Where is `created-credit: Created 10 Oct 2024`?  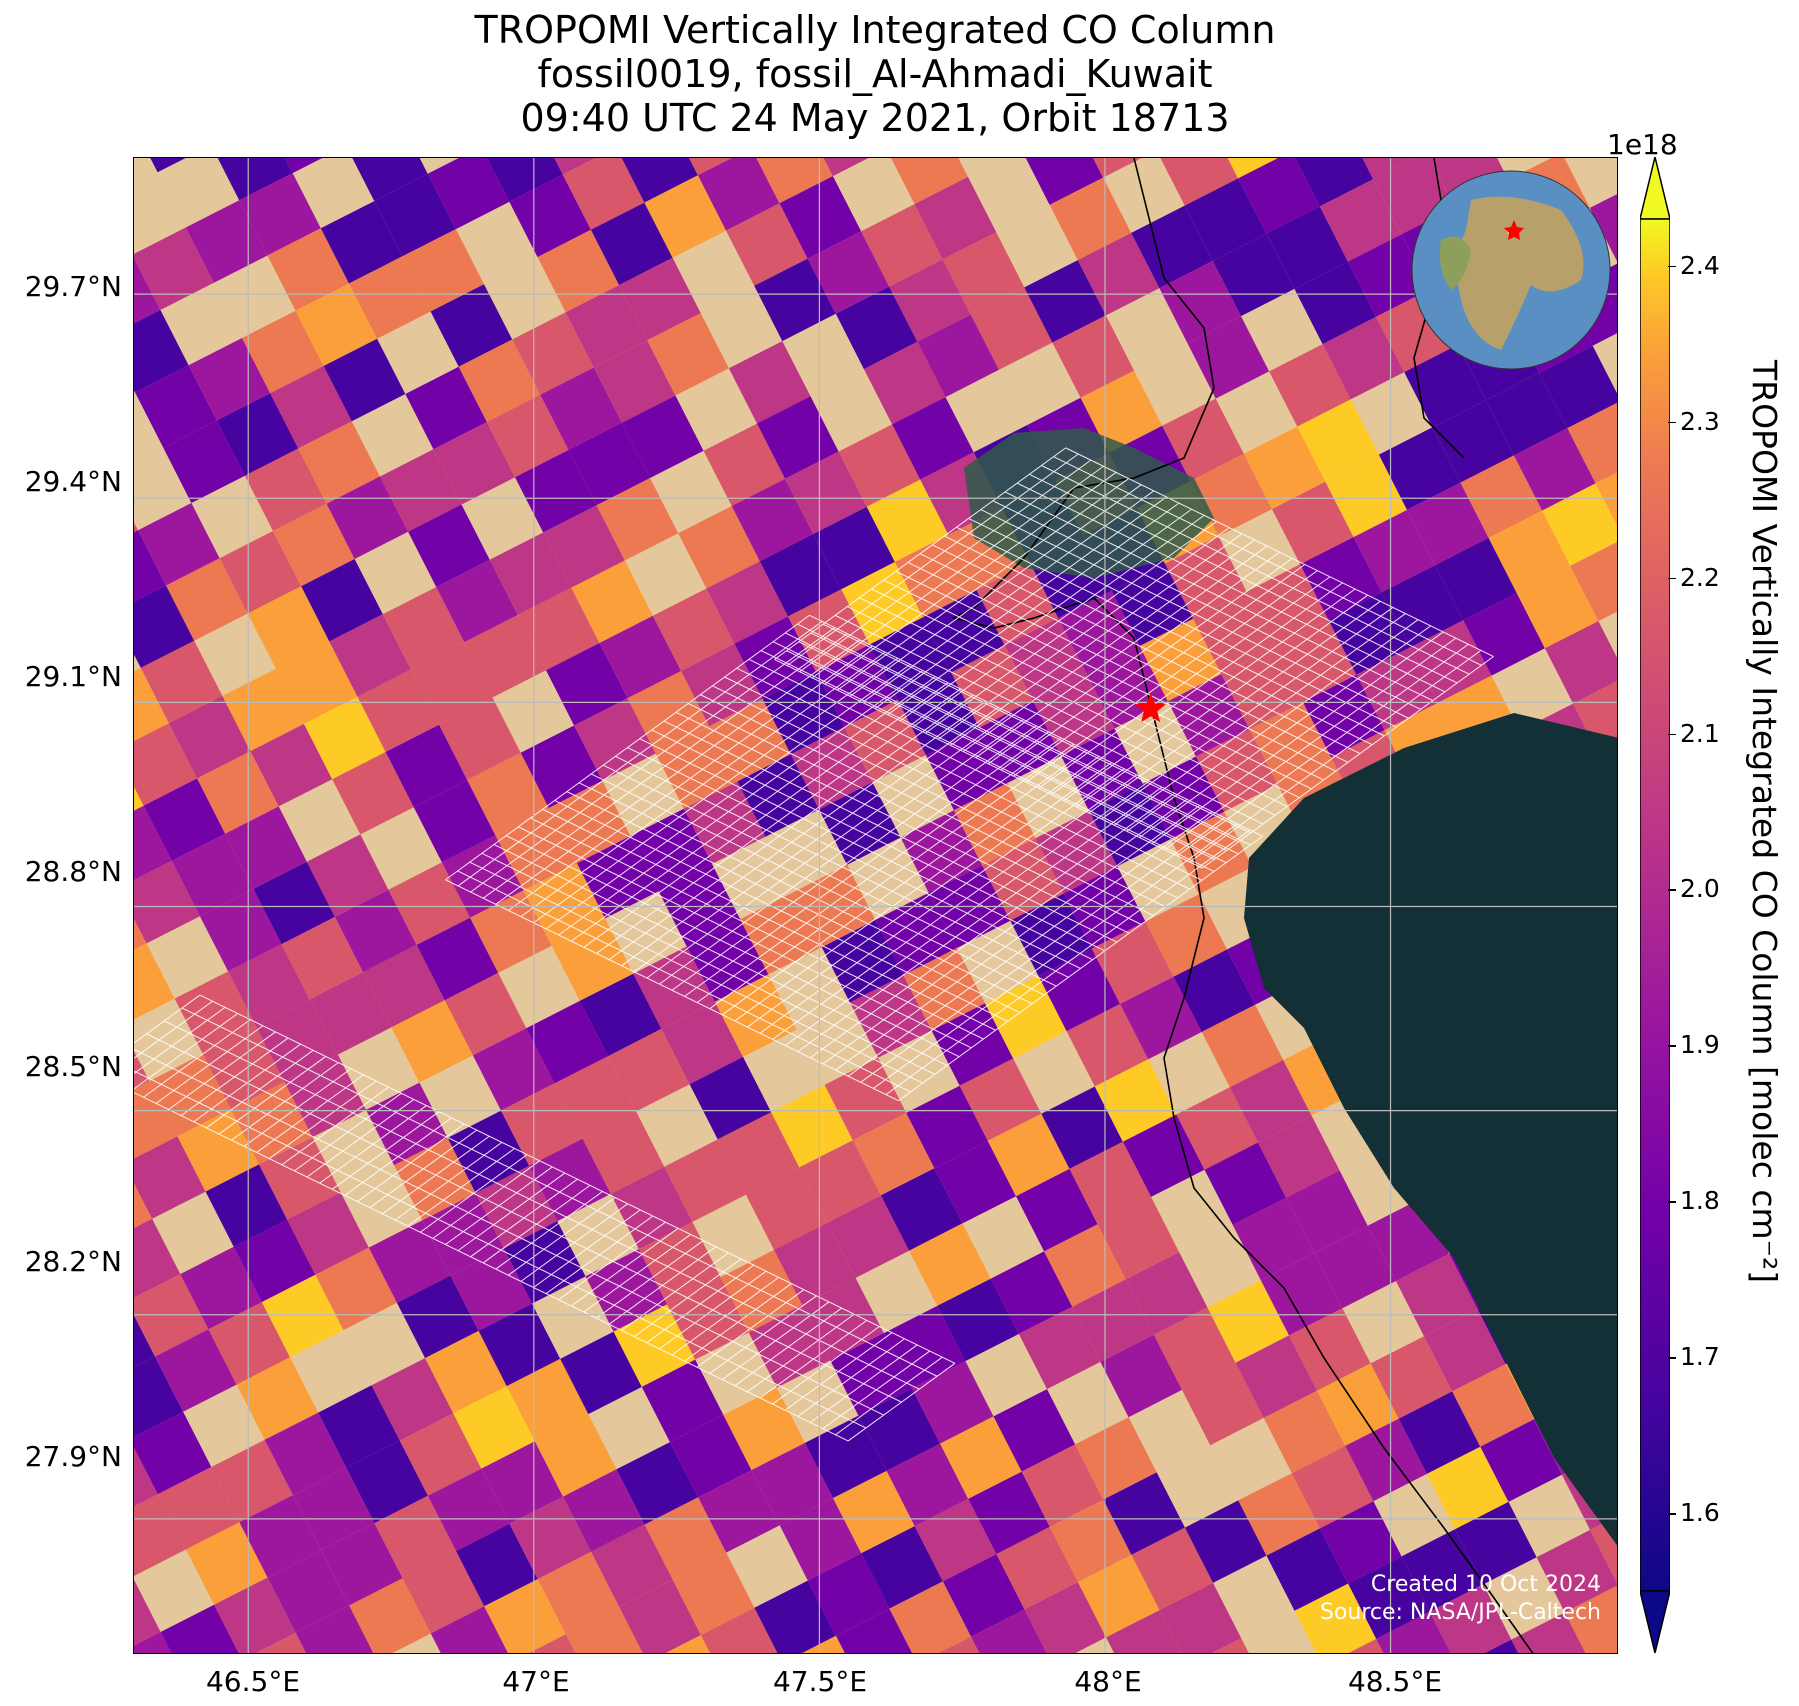 created-credit: Created 10 Oct 2024 is located at coordinates (1485, 1584).